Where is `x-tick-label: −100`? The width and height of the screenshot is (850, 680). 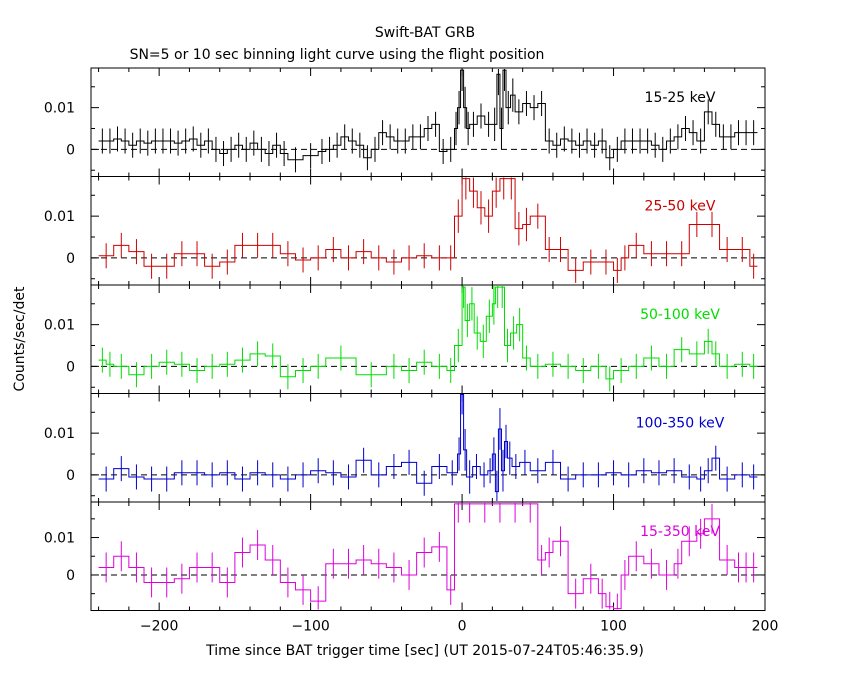
x-tick-label: −100 is located at coordinates (310, 627).